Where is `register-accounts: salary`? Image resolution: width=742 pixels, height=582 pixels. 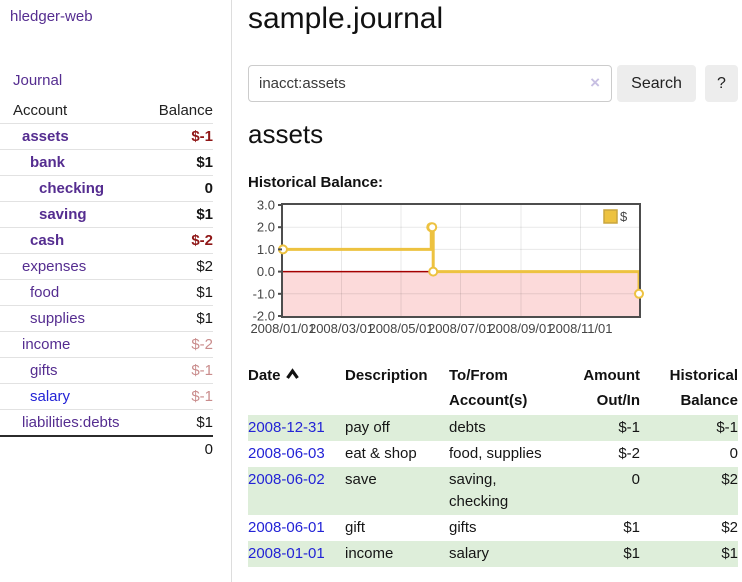 register-accounts: salary is located at coordinates (469, 553).